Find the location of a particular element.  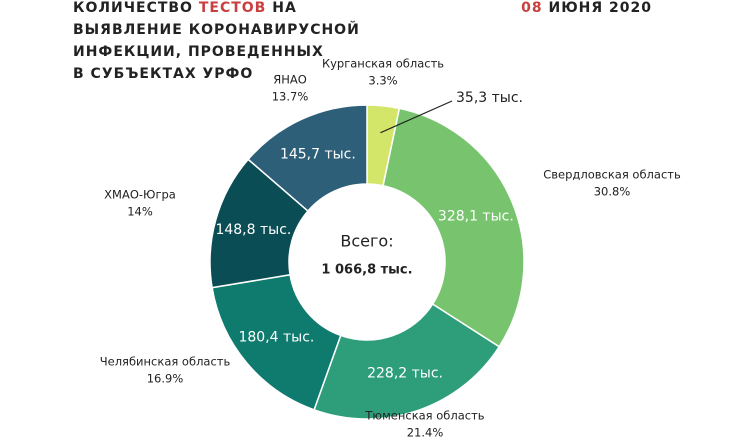

category-label: Курганская область is located at coordinates (383, 64).